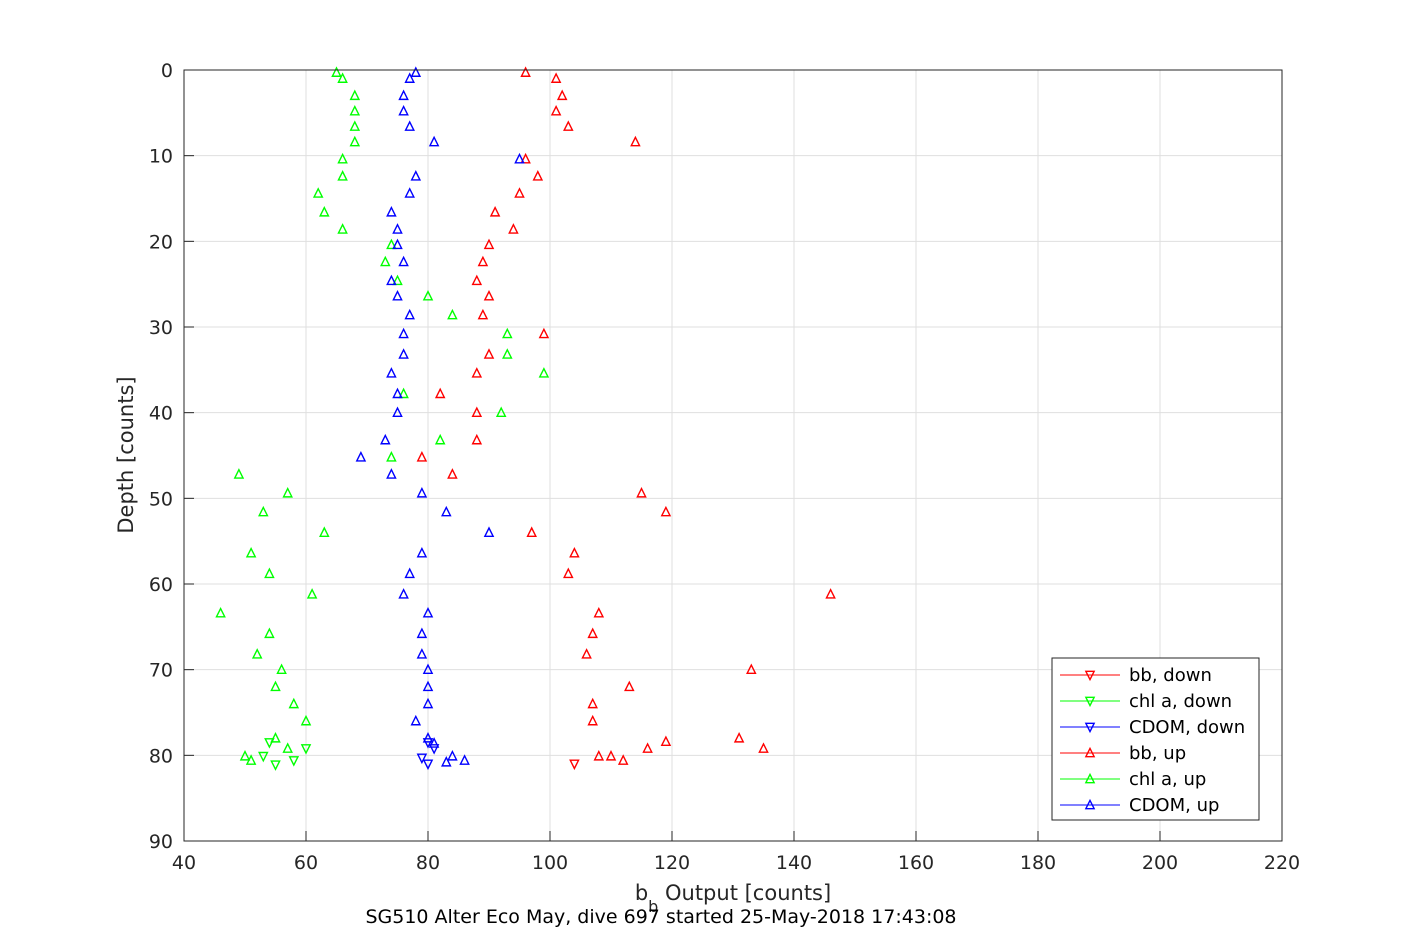 The image size is (1417, 945). Describe the element at coordinates (794, 863) in the screenshot. I see `x-tick-label: 140` at that location.